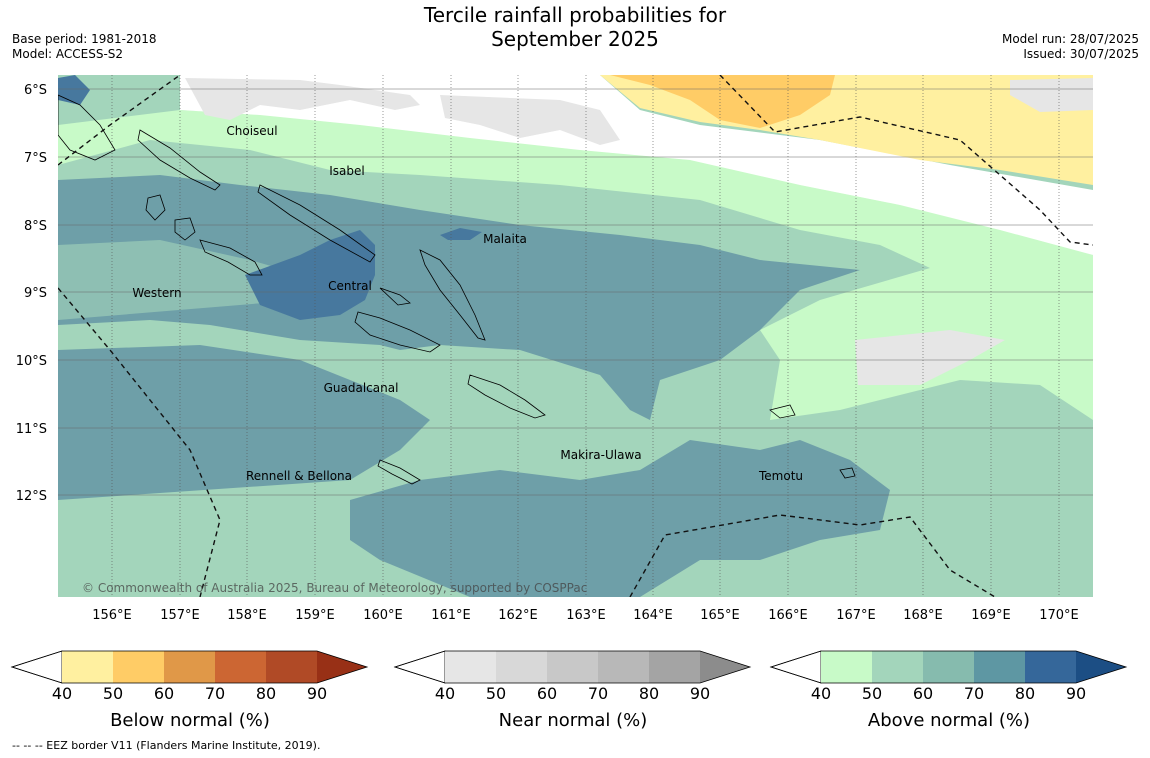 The height and width of the screenshot is (758, 1150). I want to click on label-rennell-bellona: Rennell & Bellona, so click(299, 476).